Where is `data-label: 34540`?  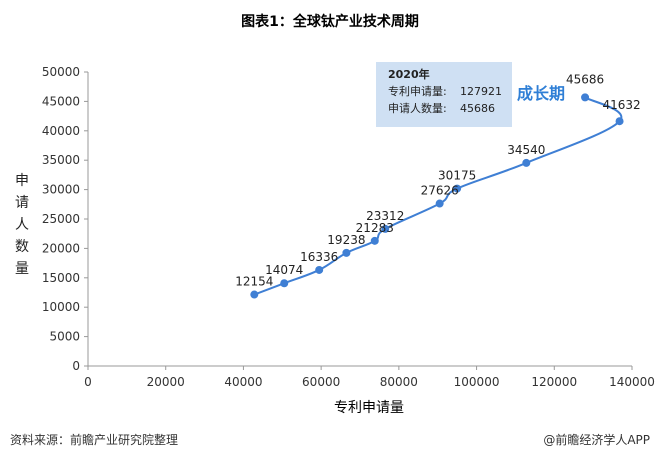
data-label: 34540 is located at coordinates (526, 150).